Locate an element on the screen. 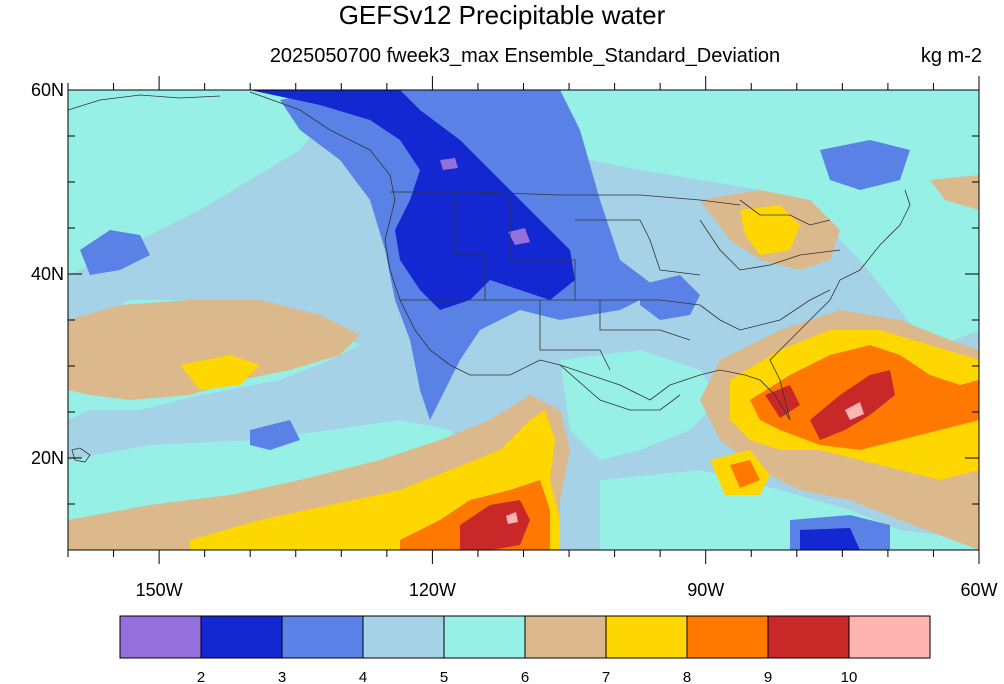  field-region-cyan-northwest is located at coordinates (199, 182).